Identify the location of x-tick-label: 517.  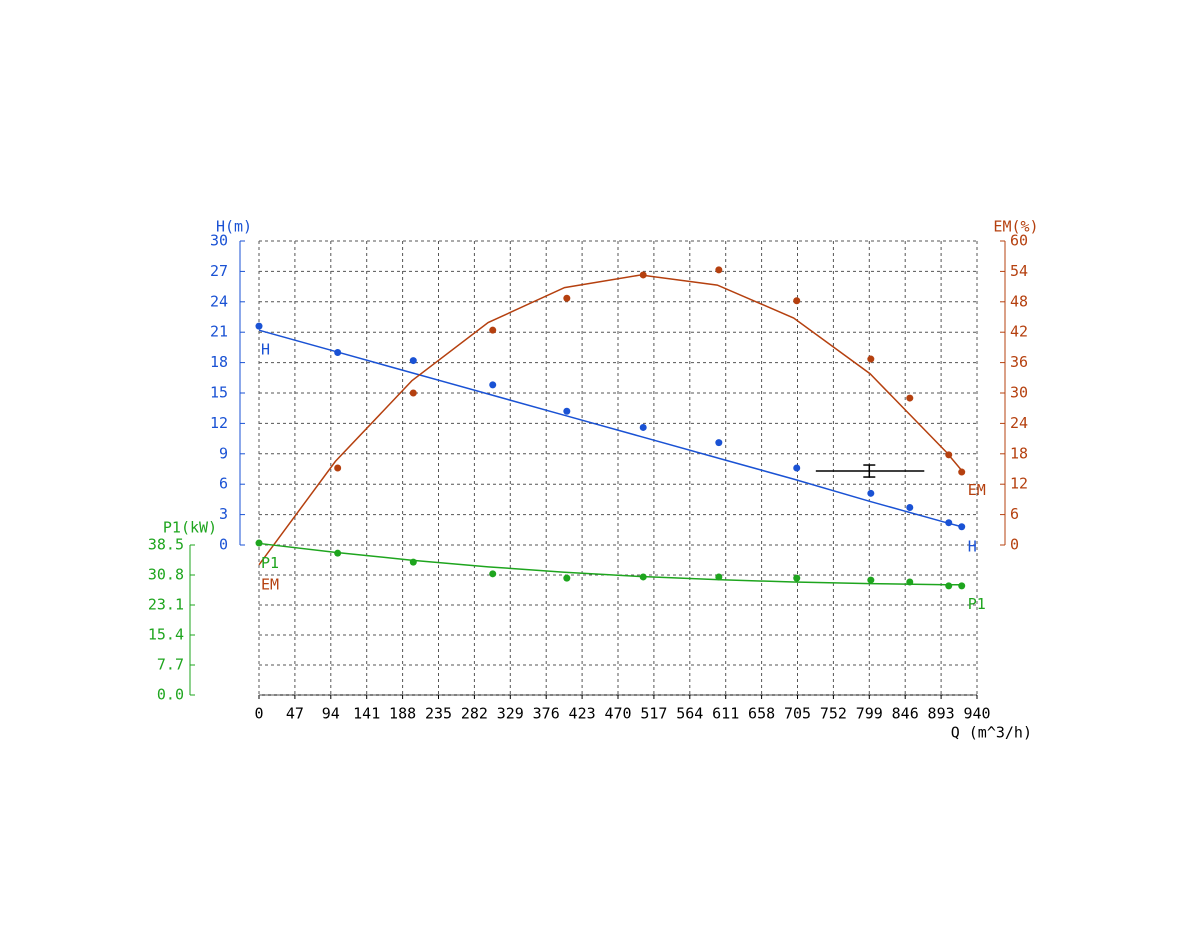
(653, 714).